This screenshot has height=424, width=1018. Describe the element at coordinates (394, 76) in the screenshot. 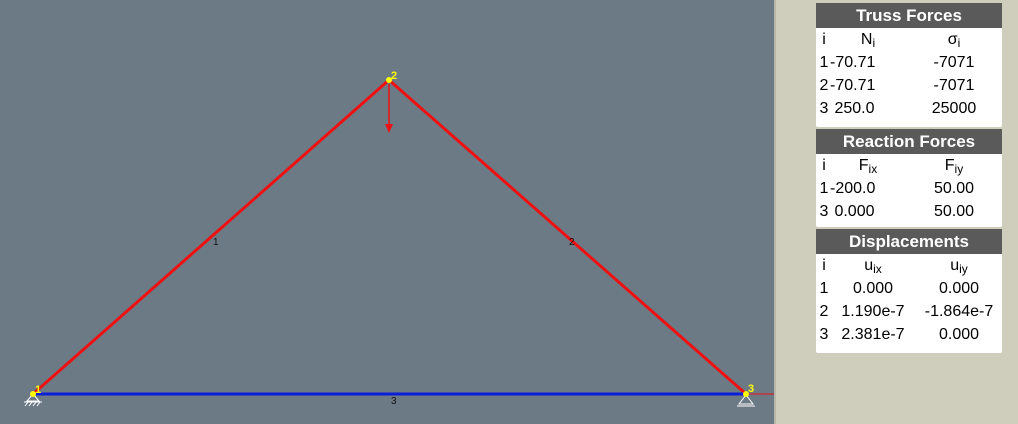

I see `node-label-2: 2` at that location.